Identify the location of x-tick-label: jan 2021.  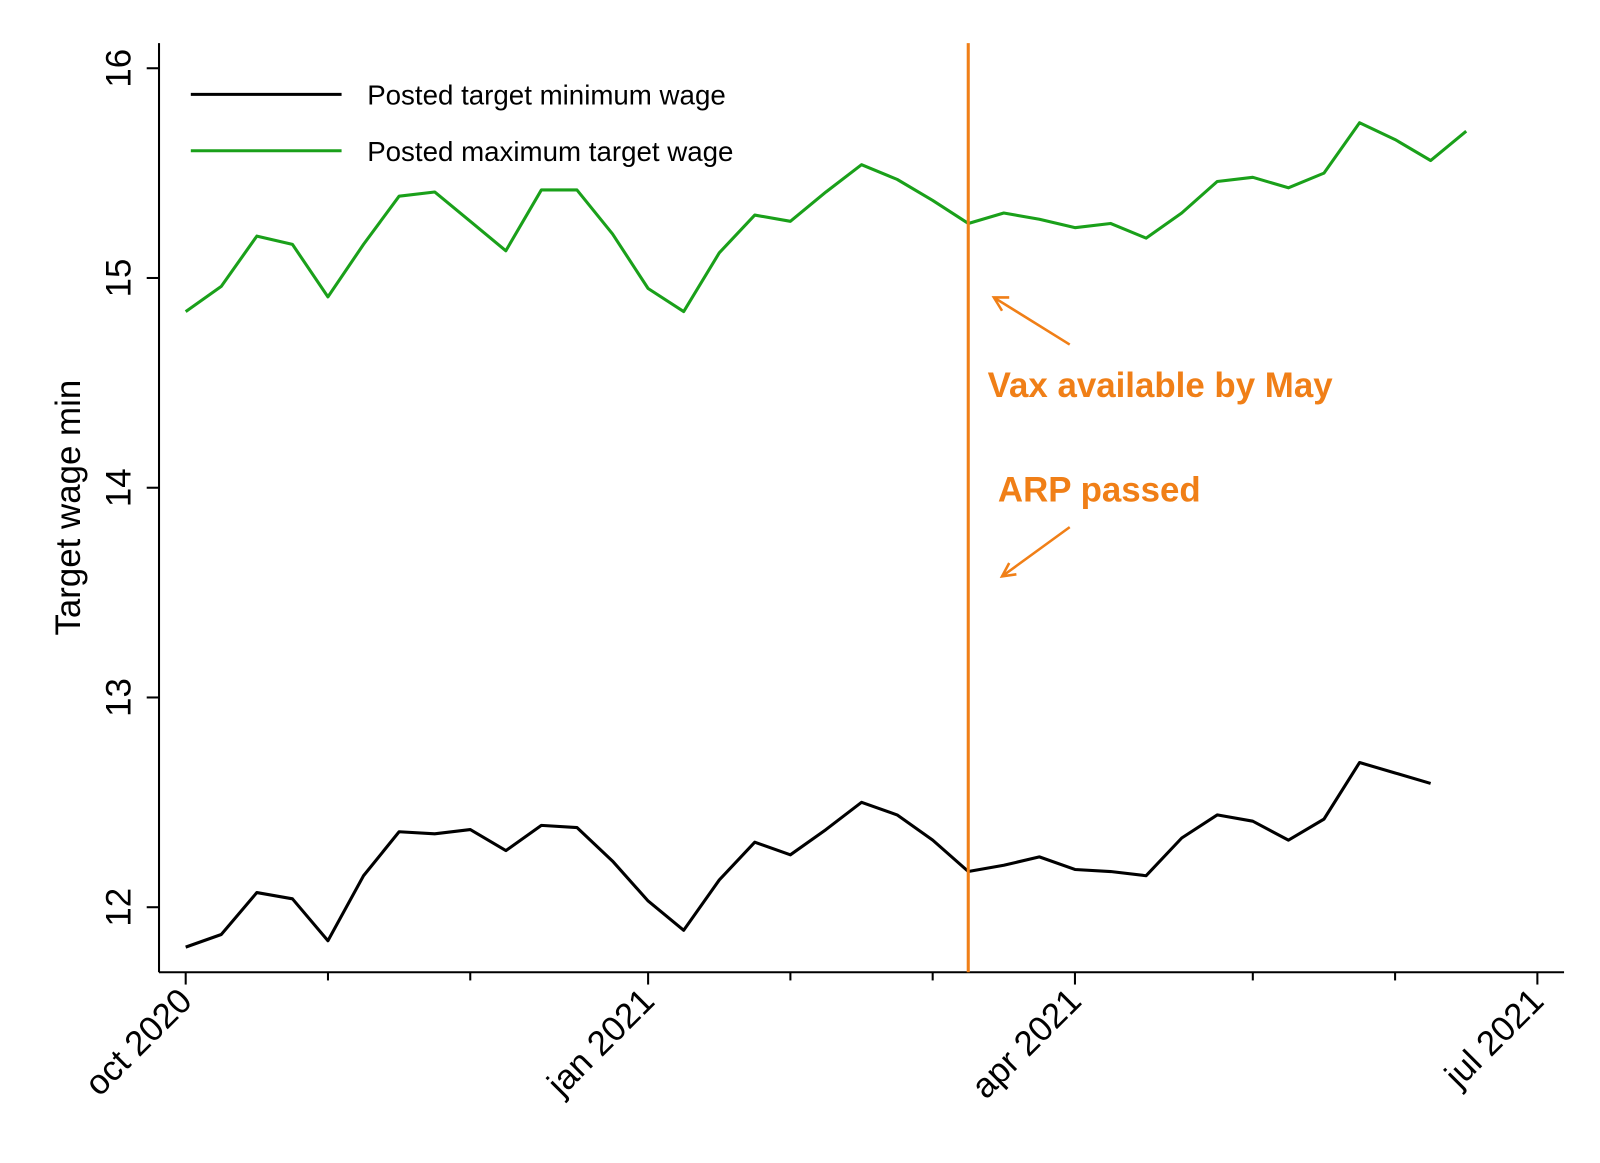
(600, 1042).